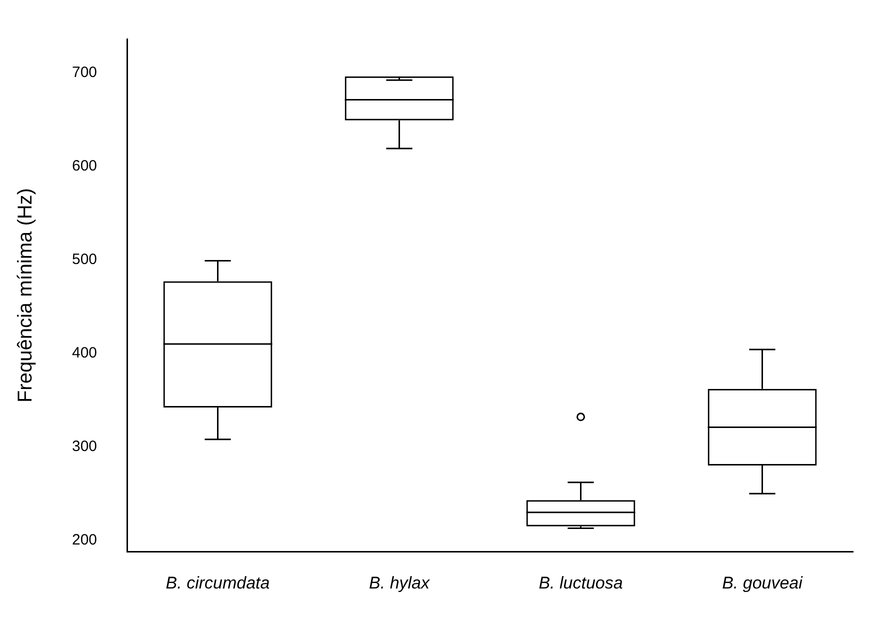 This screenshot has height=626, width=873. I want to click on x-tick-label: B. gouveai, so click(763, 583).